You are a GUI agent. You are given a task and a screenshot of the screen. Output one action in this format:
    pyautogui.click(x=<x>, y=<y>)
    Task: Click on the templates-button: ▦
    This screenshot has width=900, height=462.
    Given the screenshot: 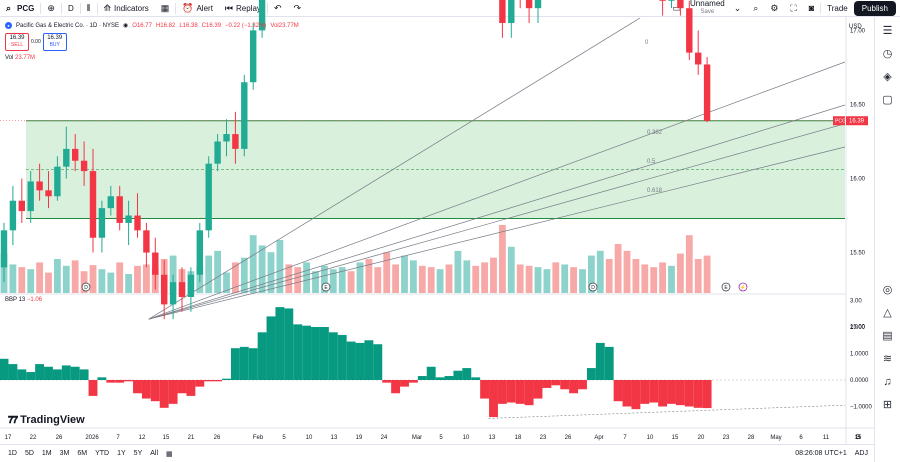 What is the action you would take?
    pyautogui.click(x=165, y=8)
    